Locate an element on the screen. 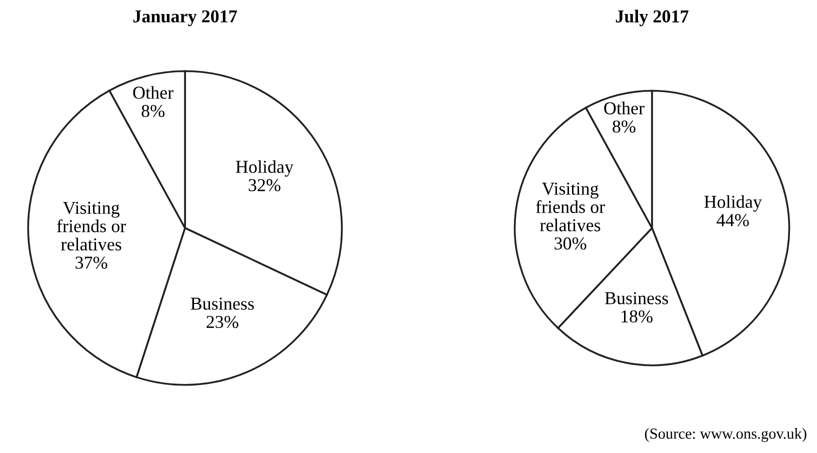 Image resolution: width=817 pixels, height=453 pixels. data-label: 30% is located at coordinates (570, 243).